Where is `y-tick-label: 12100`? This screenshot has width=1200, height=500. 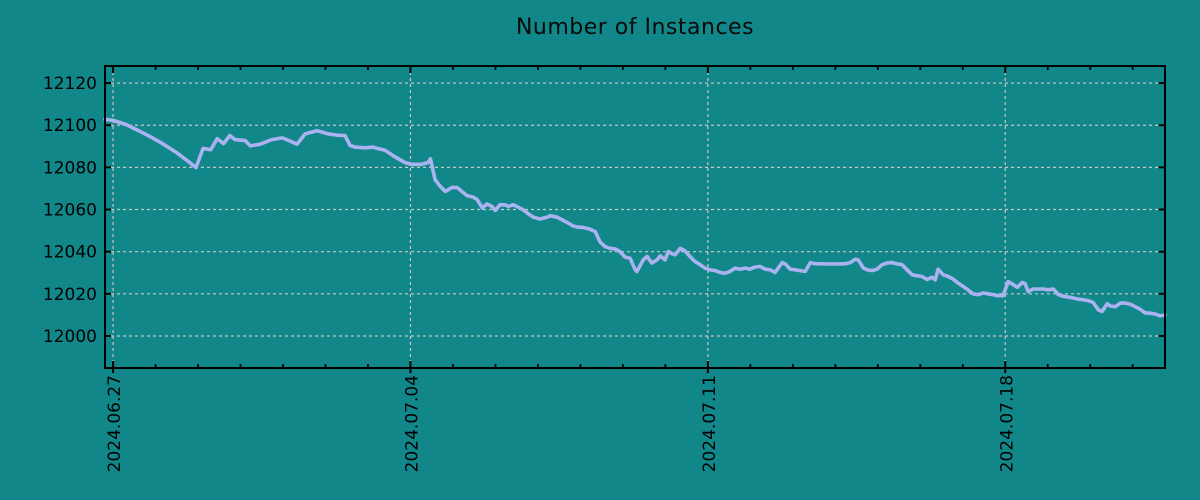
y-tick-label: 12100 is located at coordinates (70, 126).